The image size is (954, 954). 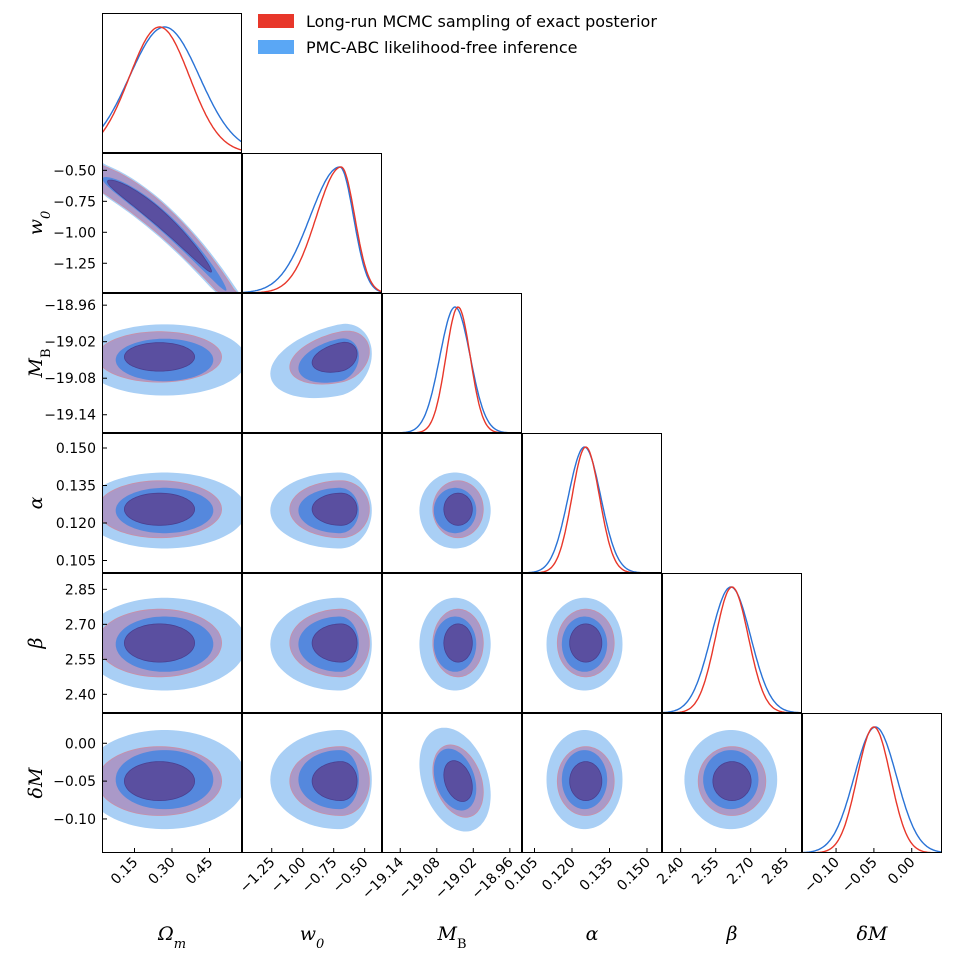 I want to click on panel-beta-alpha, so click(x=592, y=643).